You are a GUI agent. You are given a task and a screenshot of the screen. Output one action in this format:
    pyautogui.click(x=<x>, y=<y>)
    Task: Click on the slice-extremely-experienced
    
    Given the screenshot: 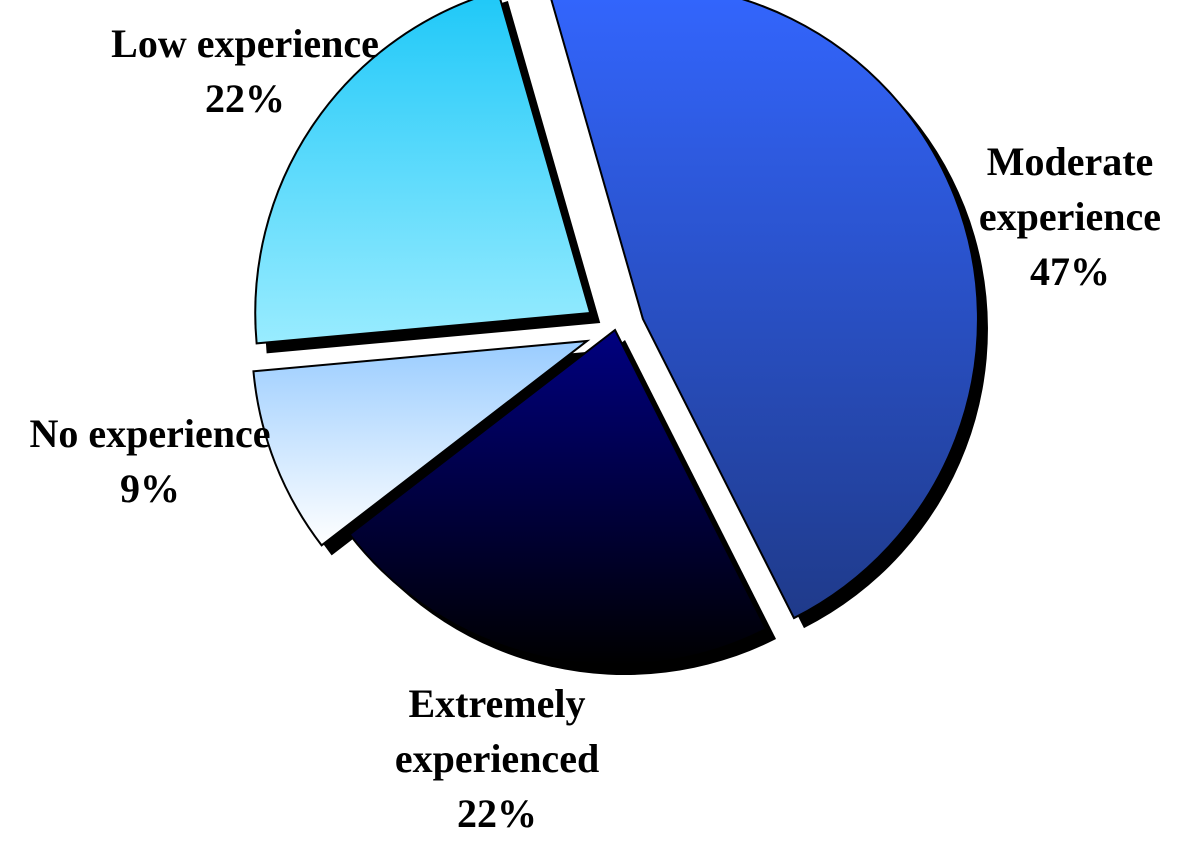 What is the action you would take?
    pyautogui.click(x=558, y=497)
    